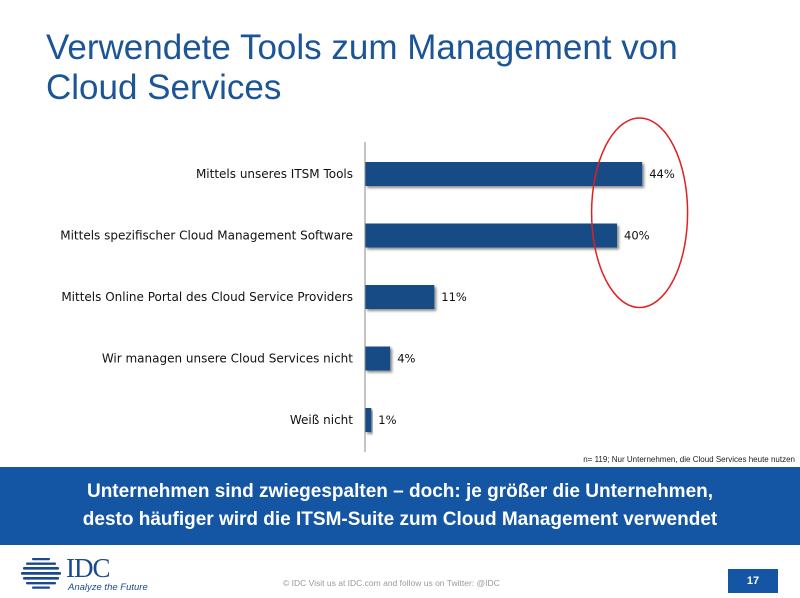 The width and height of the screenshot is (800, 598). I want to click on highlight-circle, so click(639, 213).